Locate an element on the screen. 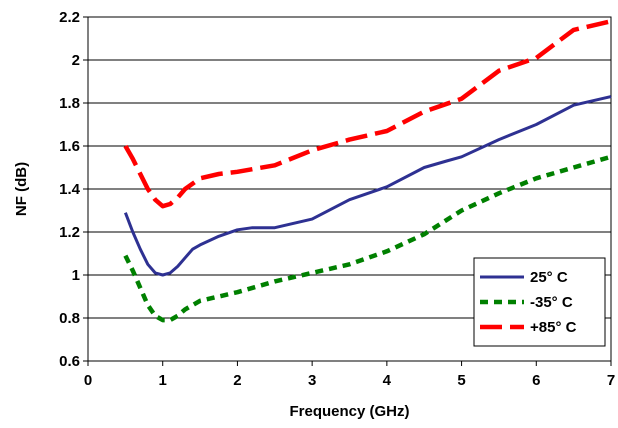 This screenshot has height=428, width=618. legend: 25° C -35° C +85° C is located at coordinates (539, 302).